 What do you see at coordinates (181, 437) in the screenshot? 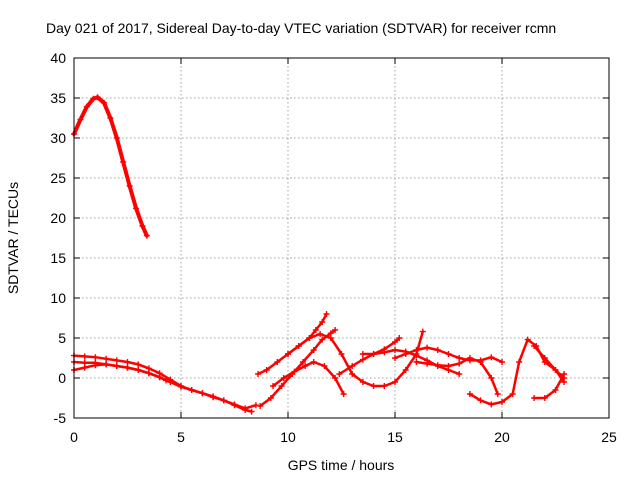
I see `x-tick-label: 5` at bounding box center [181, 437].